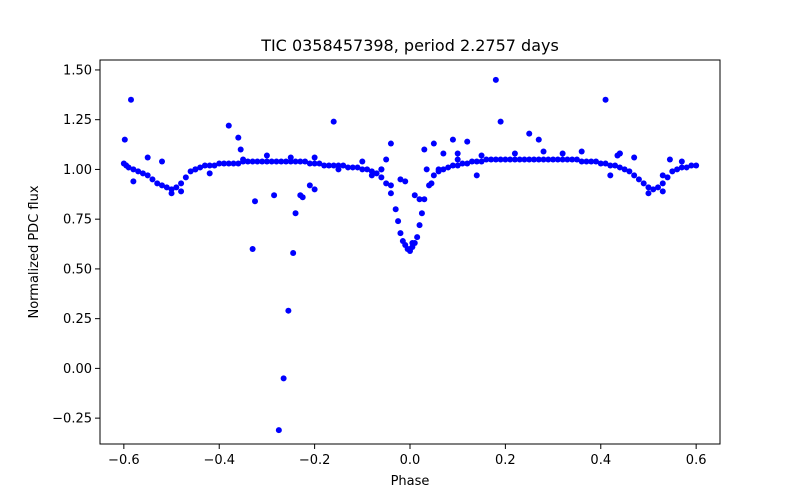 Image resolution: width=800 pixels, height=500 pixels. What do you see at coordinates (72, 419) in the screenshot?
I see `y-tick-label: −0.25` at bounding box center [72, 419].